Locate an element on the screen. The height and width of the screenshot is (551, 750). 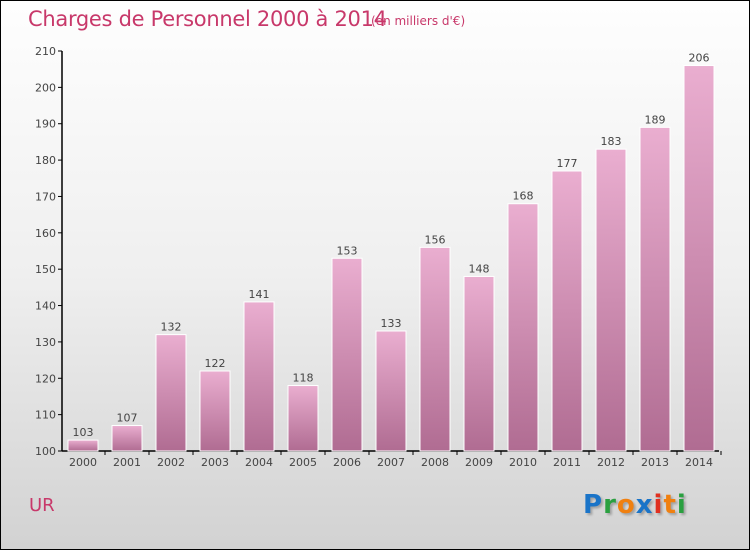
y-tick-label: 110 is located at coordinates (45, 415).